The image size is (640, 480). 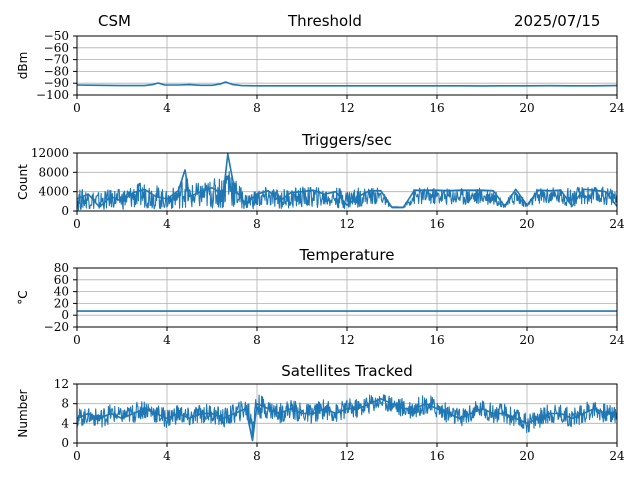 What do you see at coordinates (65, 423) in the screenshot?
I see `y-tick-label: 4` at bounding box center [65, 423].